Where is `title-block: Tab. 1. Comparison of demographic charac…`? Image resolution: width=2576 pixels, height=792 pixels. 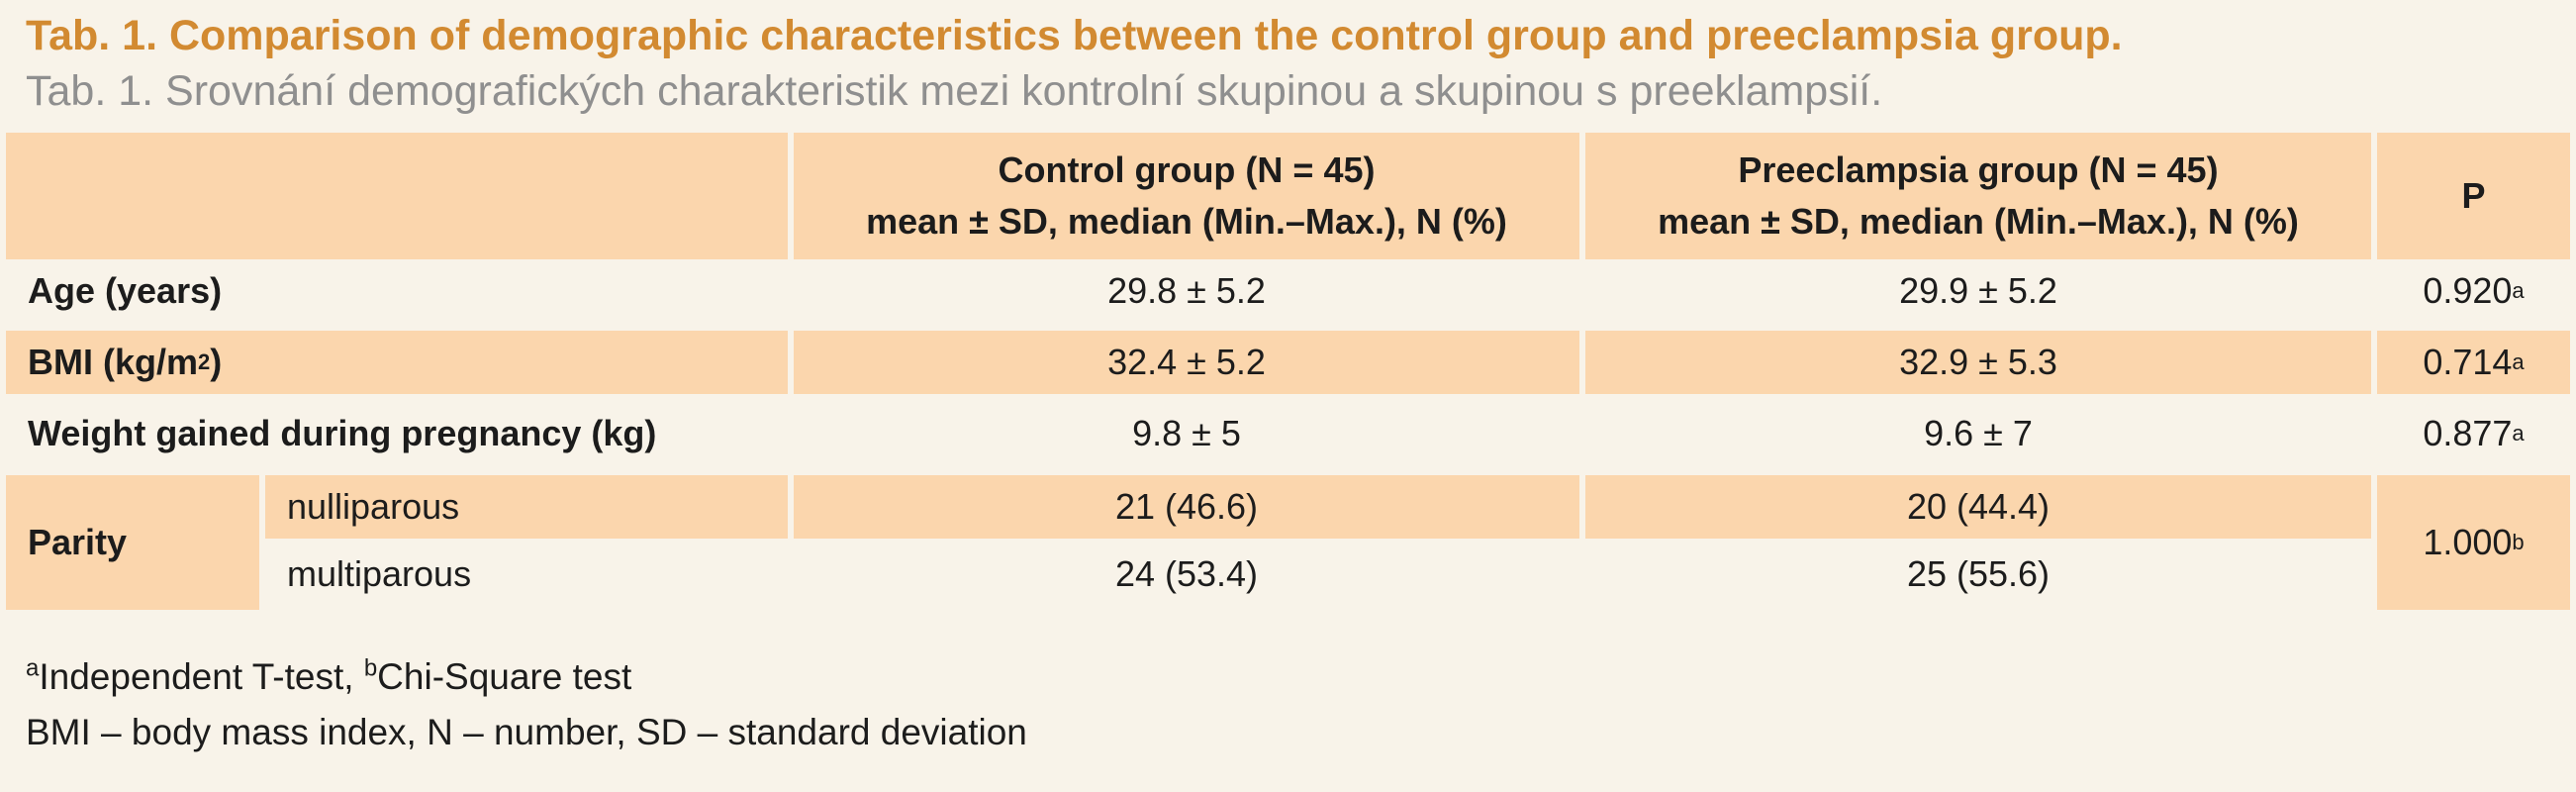
title-block: Tab. 1. Comparison of demographic charac… is located at coordinates (1288, 63).